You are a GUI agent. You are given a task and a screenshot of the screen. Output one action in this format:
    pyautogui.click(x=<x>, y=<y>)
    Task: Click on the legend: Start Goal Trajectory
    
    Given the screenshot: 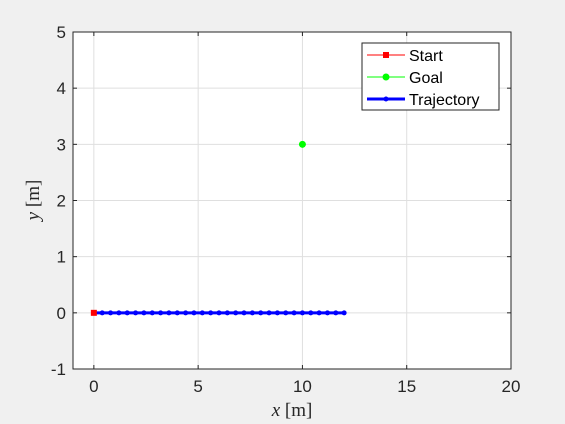 What is the action you would take?
    pyautogui.click(x=430, y=76)
    